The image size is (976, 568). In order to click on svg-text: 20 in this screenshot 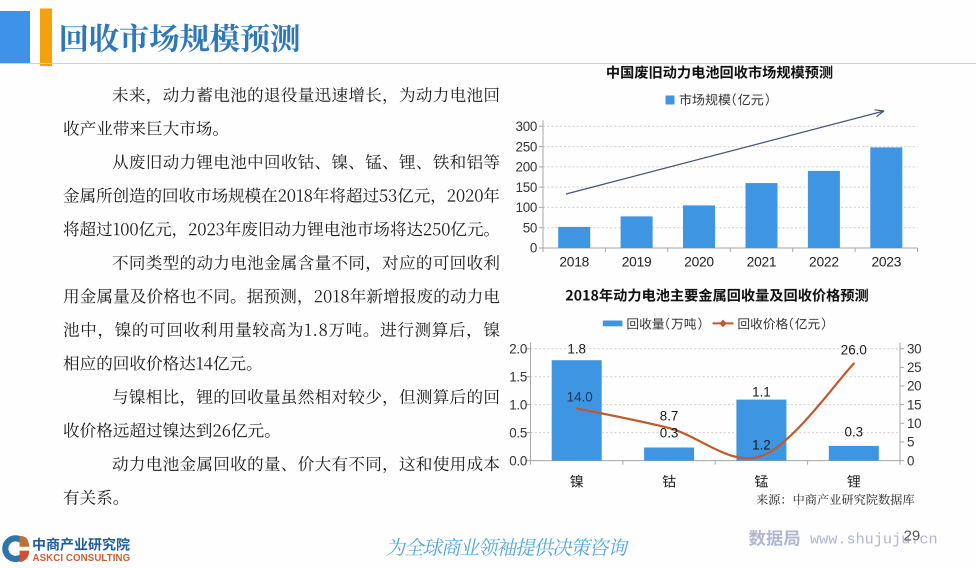, I will do `click(914, 386)`.